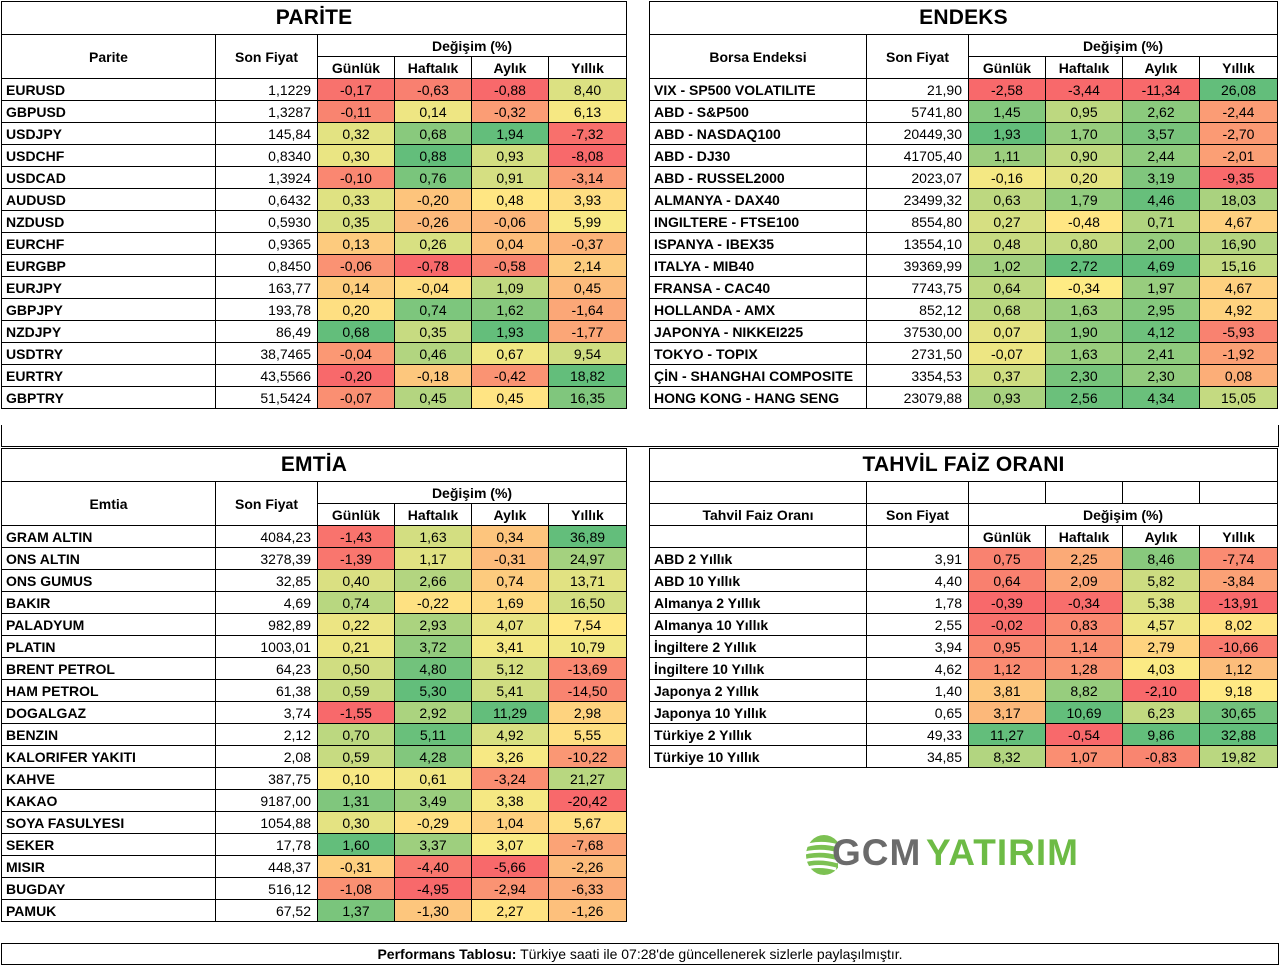 Image resolution: width=1280 pixels, height=965 pixels. What do you see at coordinates (108, 89) in the screenshot?
I see `row-name: EURUSD` at bounding box center [108, 89].